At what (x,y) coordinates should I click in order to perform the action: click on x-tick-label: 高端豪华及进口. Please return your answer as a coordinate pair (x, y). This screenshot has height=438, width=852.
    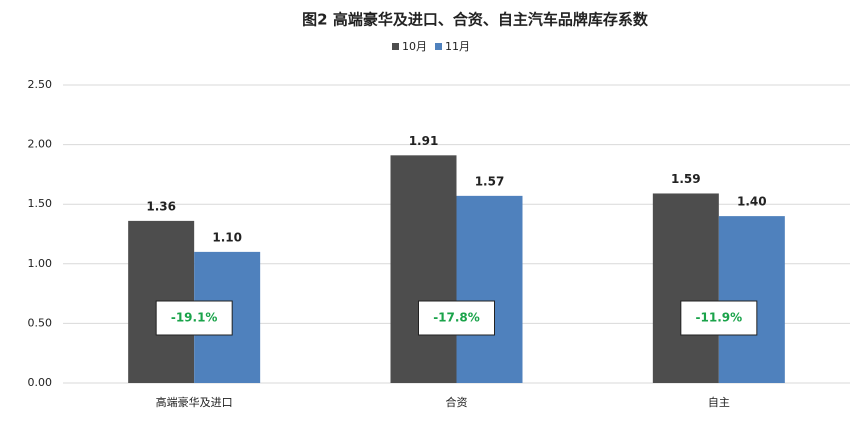
    Looking at the image, I should click on (194, 402).